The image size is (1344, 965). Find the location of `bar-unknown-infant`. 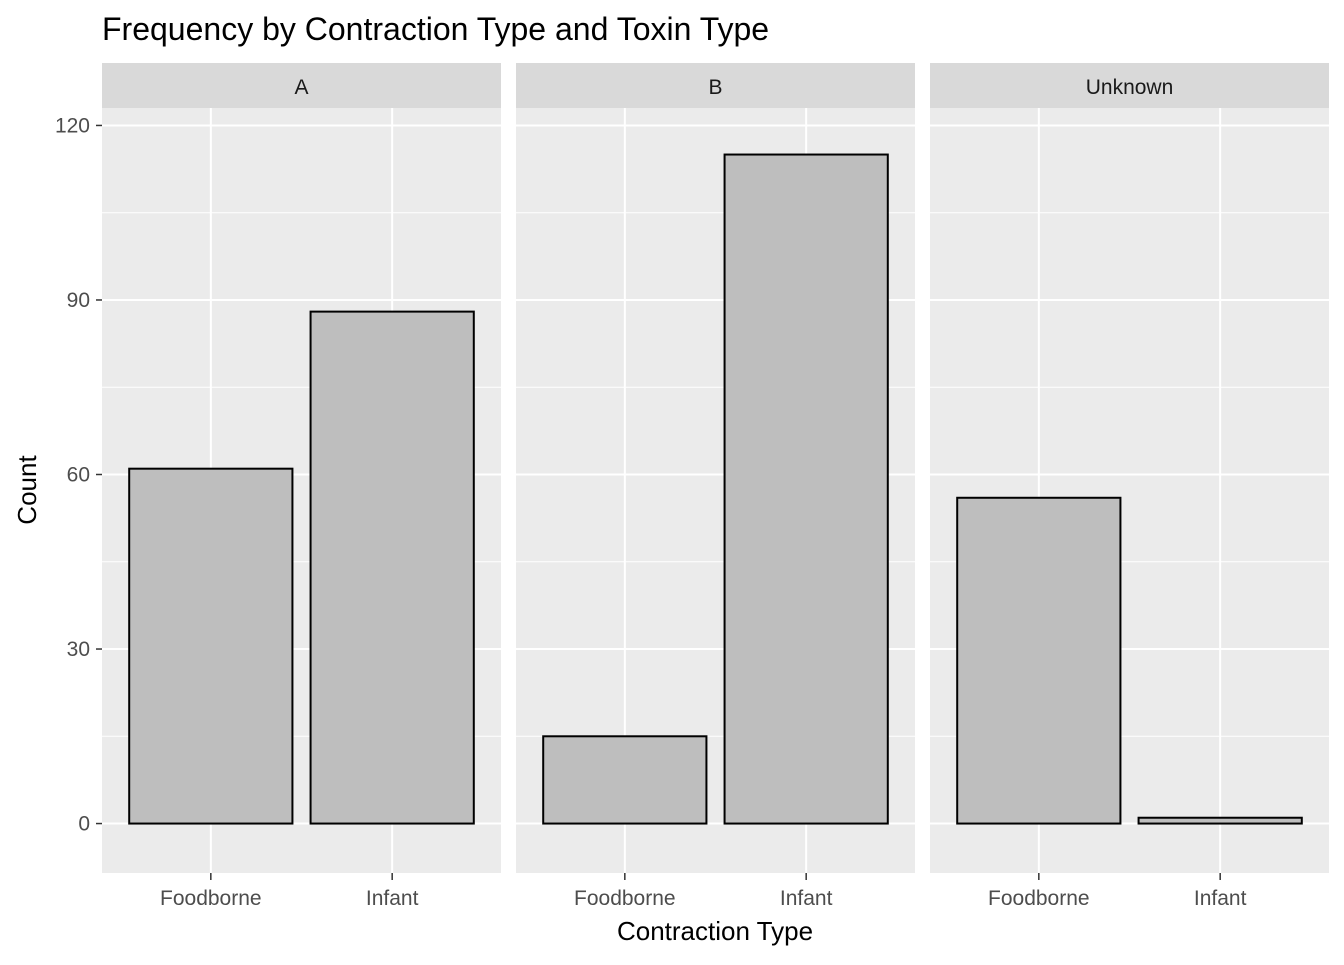

bar-unknown-infant is located at coordinates (1220, 820).